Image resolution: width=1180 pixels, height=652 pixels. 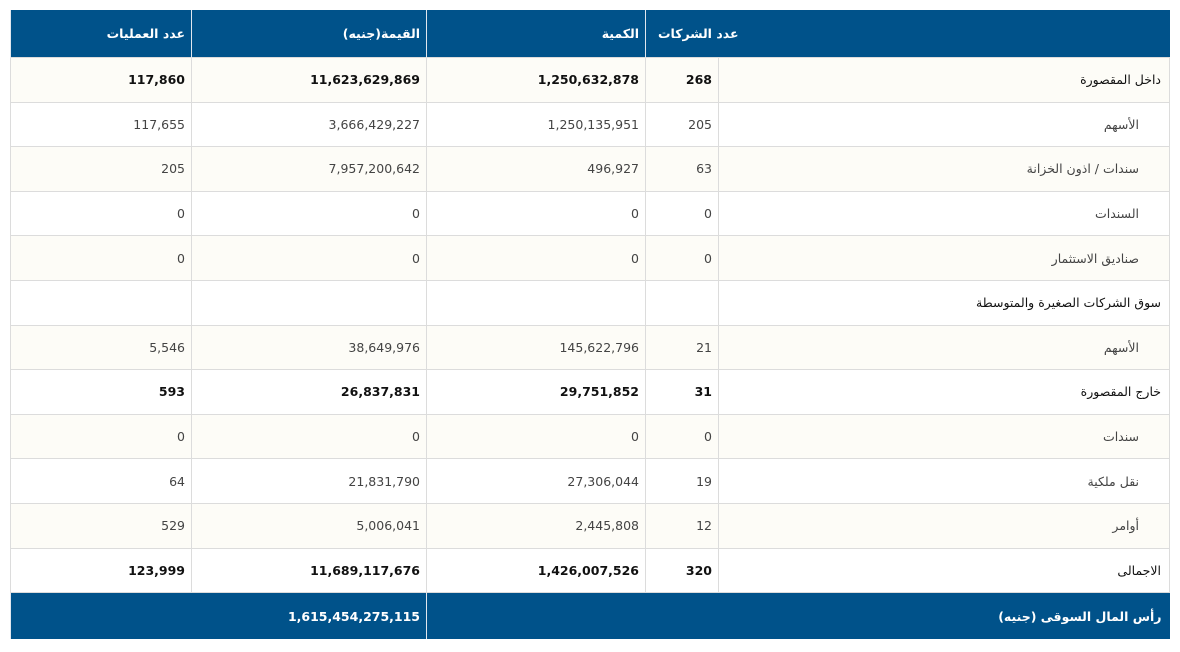 I want to click on header-value: القيمة(جنيه), so click(x=309, y=34).